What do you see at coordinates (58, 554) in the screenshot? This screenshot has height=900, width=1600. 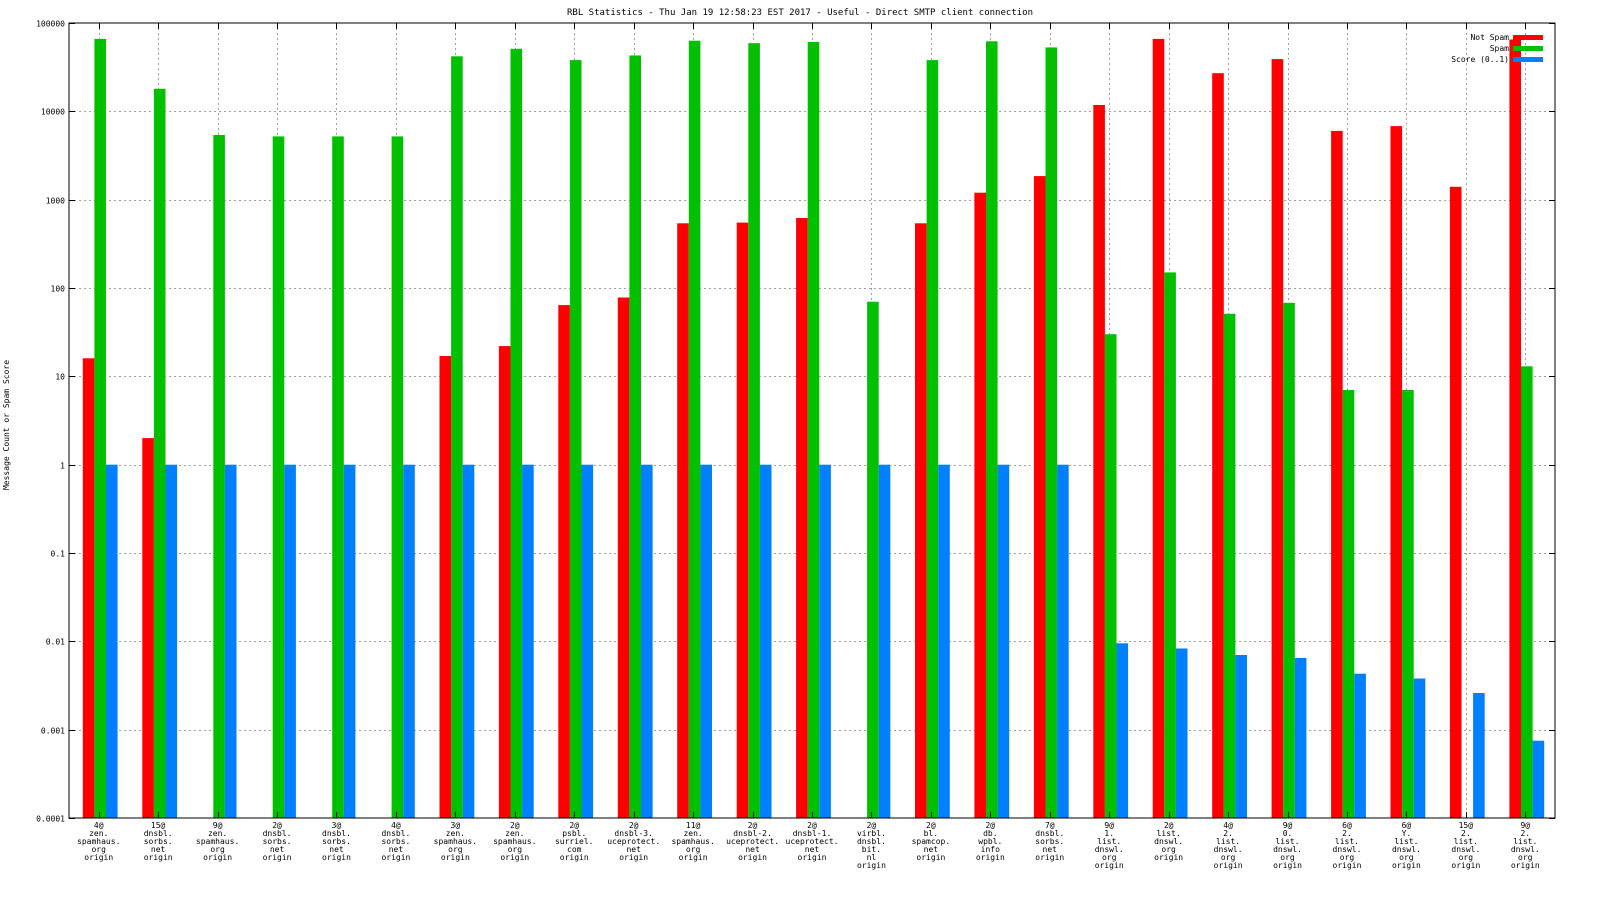 I see `y-tick-label: 0.1` at bounding box center [58, 554].